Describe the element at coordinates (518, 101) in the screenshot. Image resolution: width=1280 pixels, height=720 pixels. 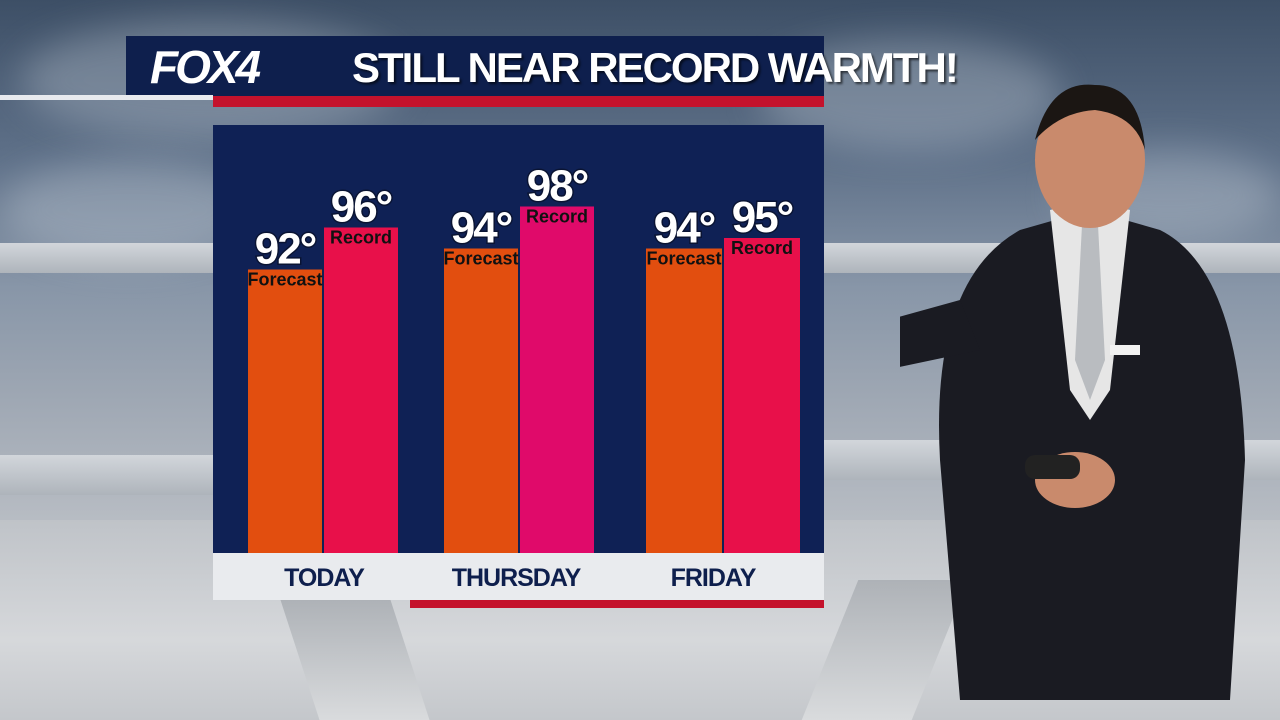
I see `banner-red-bar` at that location.